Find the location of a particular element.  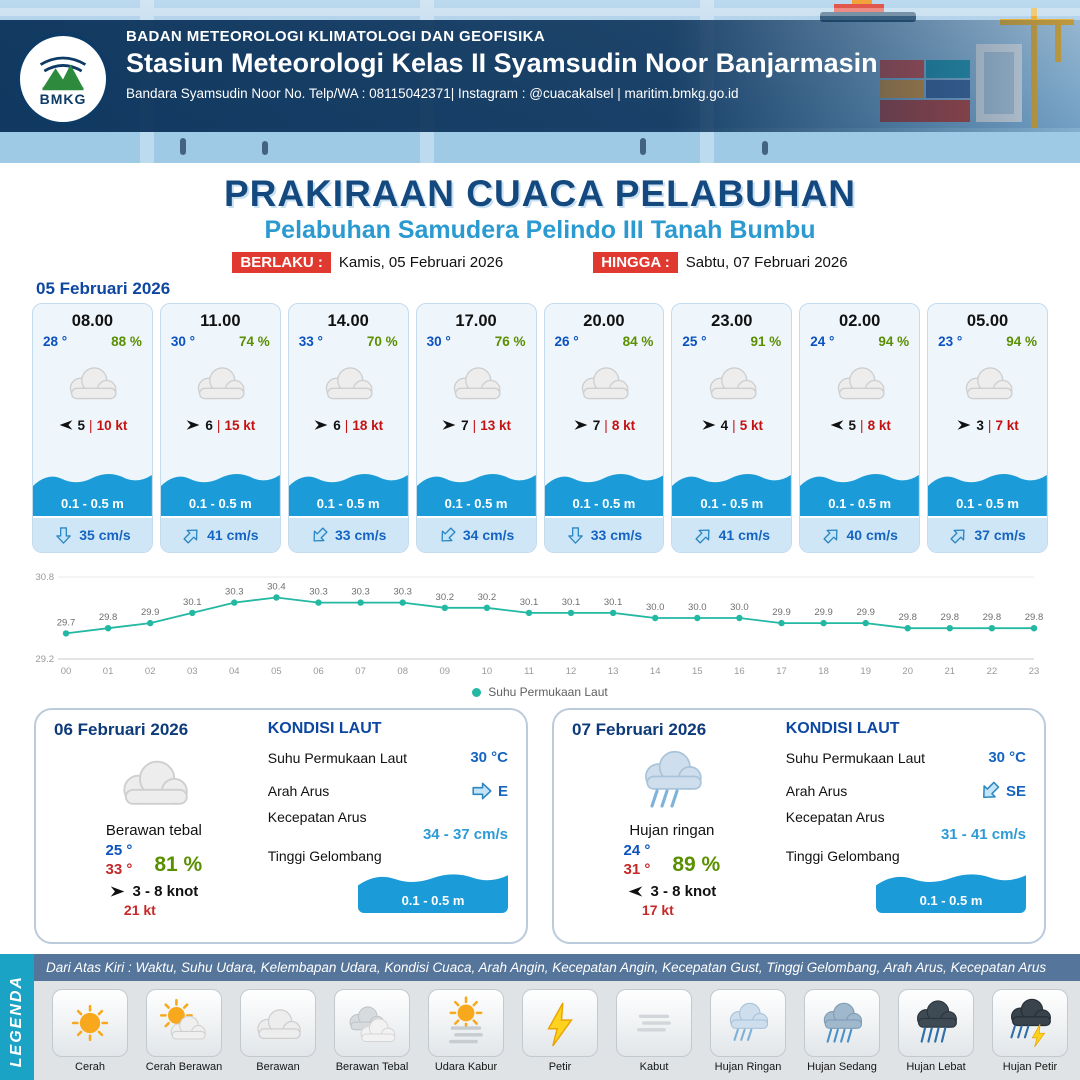

svg-text: 00 is located at coordinates (66, 671).